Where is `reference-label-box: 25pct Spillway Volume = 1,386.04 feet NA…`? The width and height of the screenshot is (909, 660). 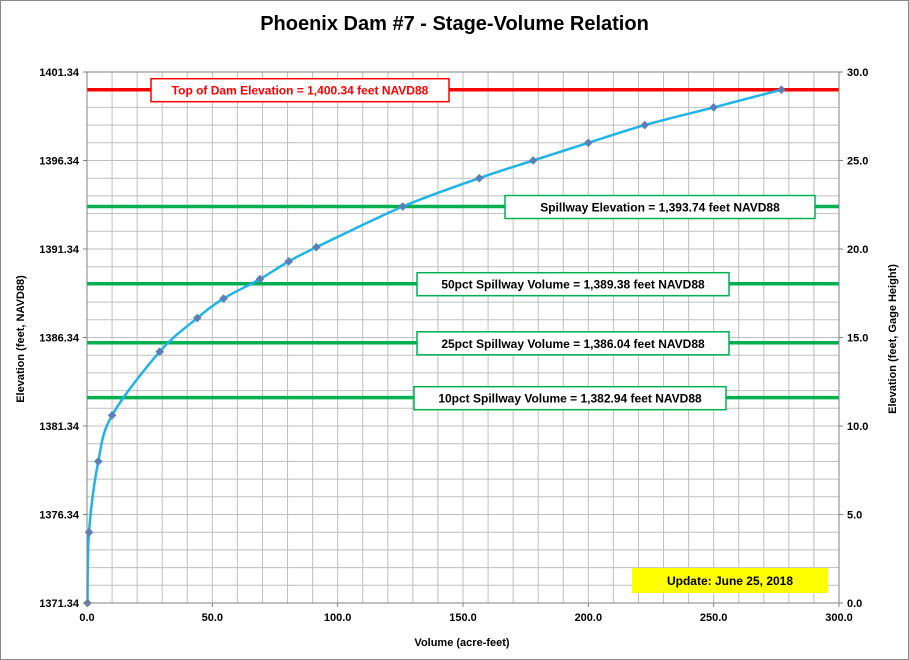
reference-label-box: 25pct Spillway Volume = 1,386.04 feet NA… is located at coordinates (573, 343).